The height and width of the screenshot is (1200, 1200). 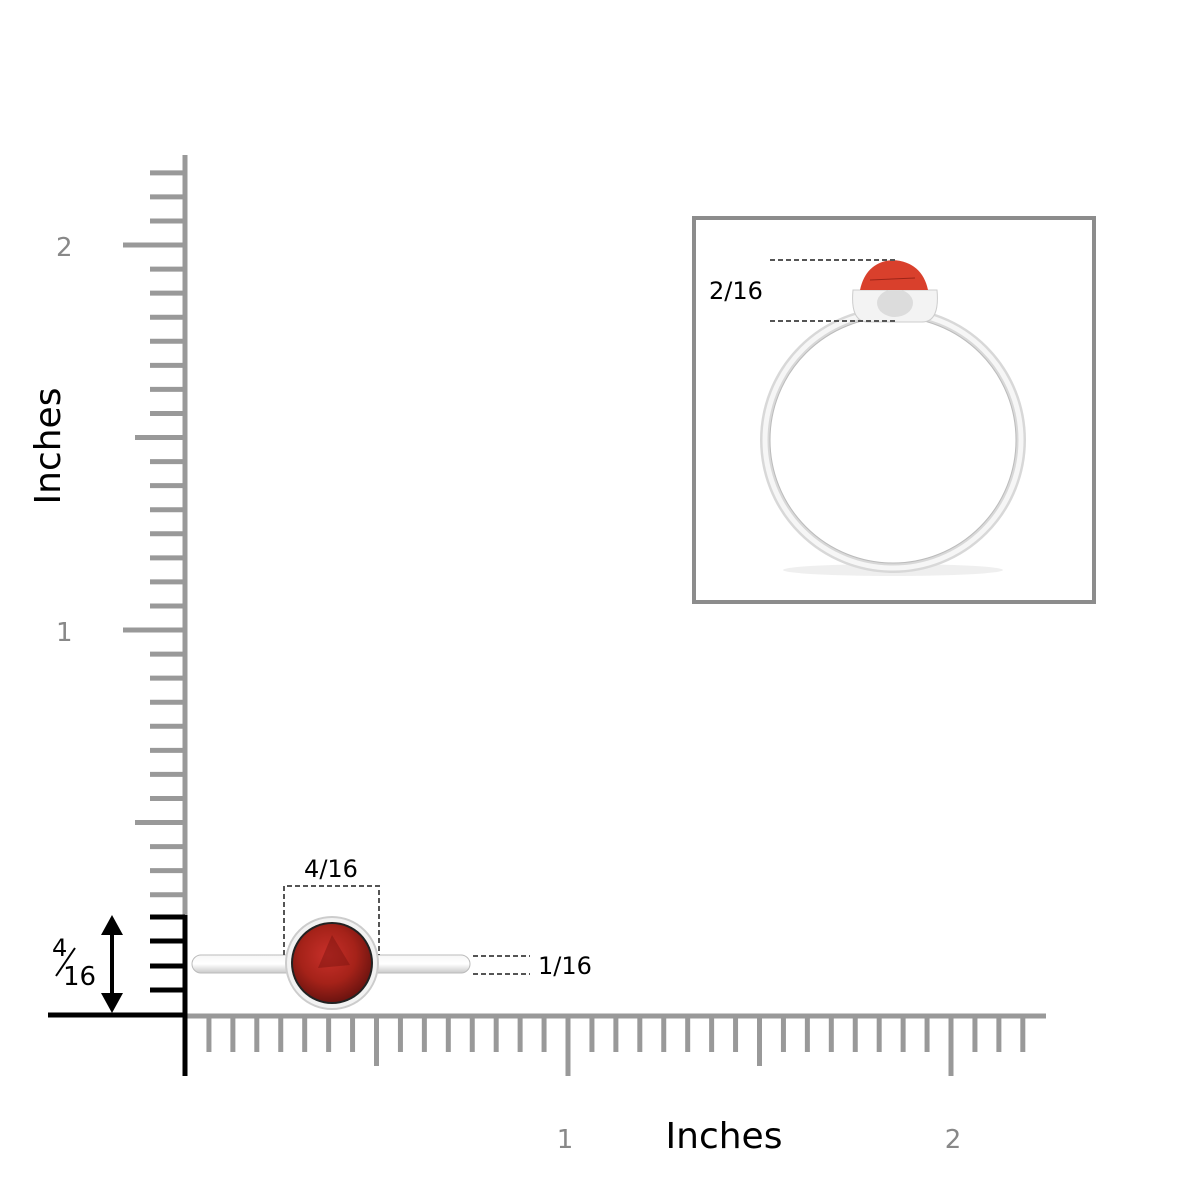 What do you see at coordinates (532, 966) in the screenshot?
I see `band-width-dimension: 1/16` at bounding box center [532, 966].